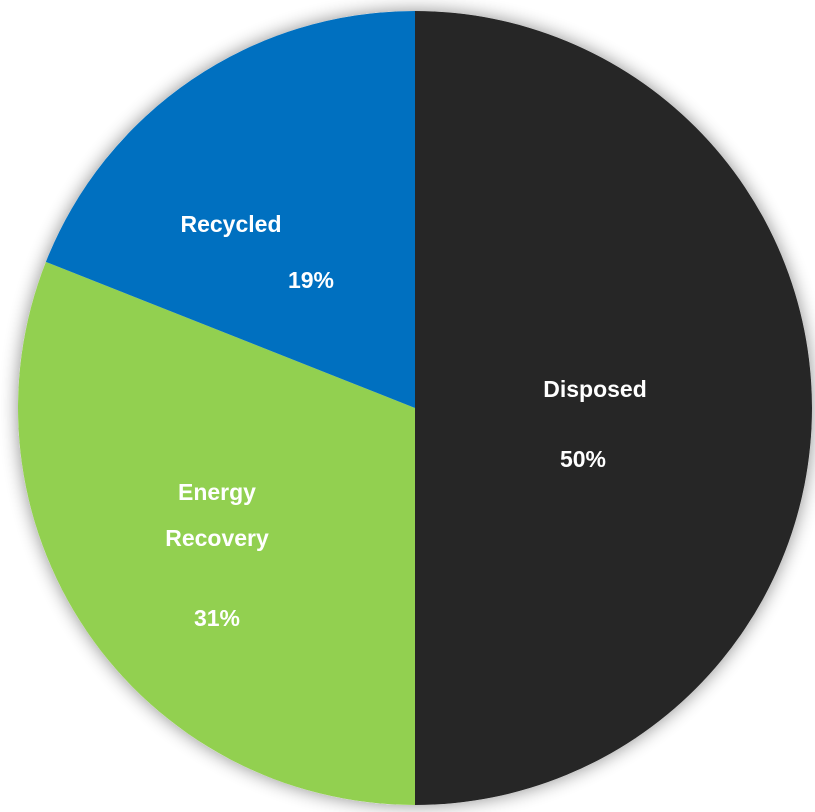 The width and height of the screenshot is (815, 812). I want to click on value-label: 31%, so click(217, 618).